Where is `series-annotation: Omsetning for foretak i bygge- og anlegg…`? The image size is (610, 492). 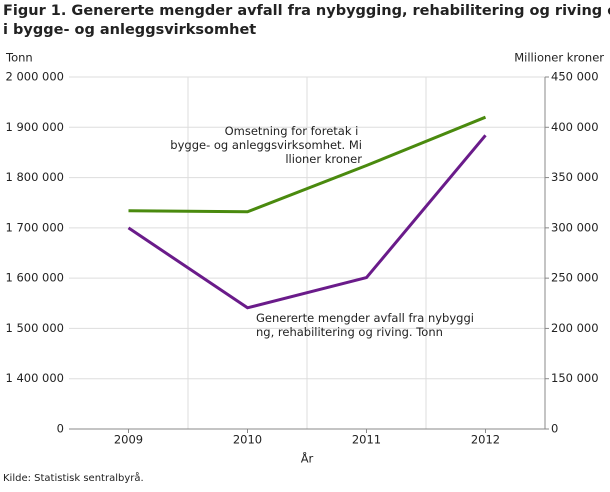 series-annotation: Omsetning for foretak i bygge- og anlegg… is located at coordinates (266, 145).